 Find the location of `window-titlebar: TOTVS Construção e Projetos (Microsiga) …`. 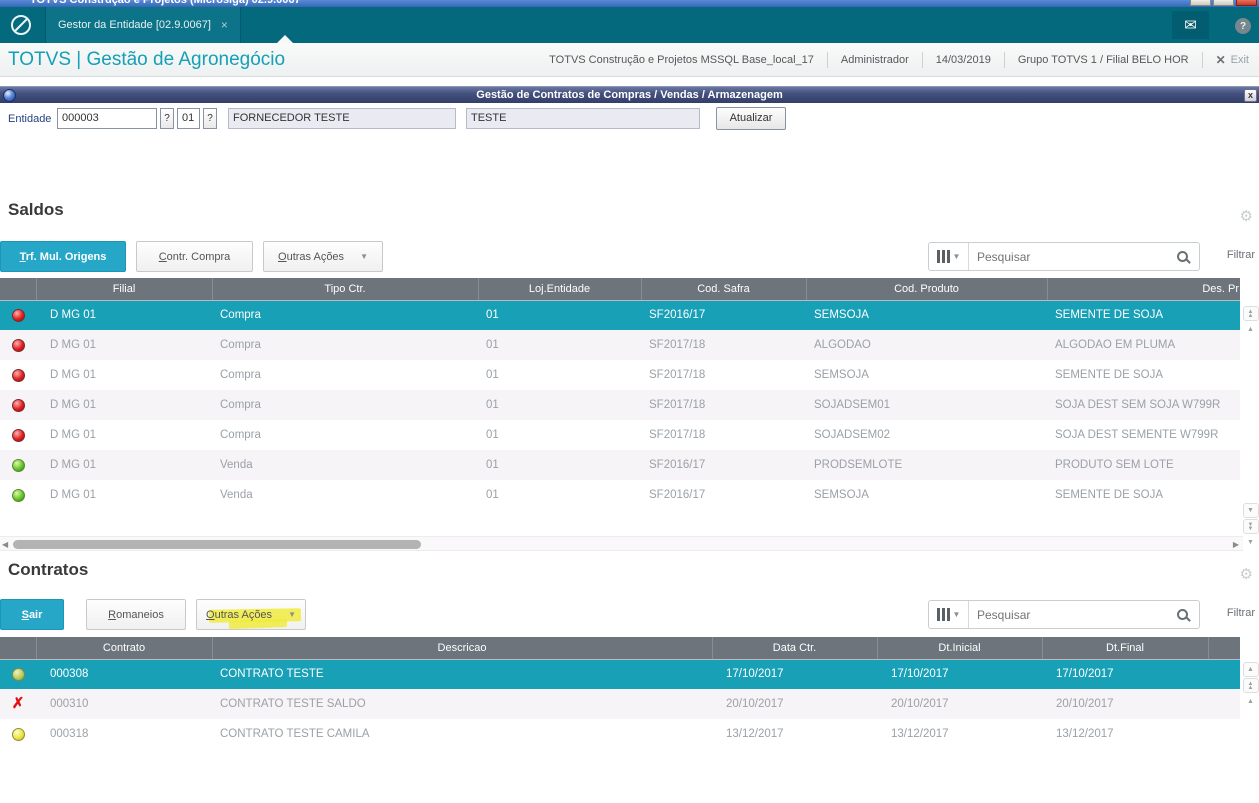

window-titlebar: TOTVS Construção e Projetos (Microsiga) … is located at coordinates (629, 3).